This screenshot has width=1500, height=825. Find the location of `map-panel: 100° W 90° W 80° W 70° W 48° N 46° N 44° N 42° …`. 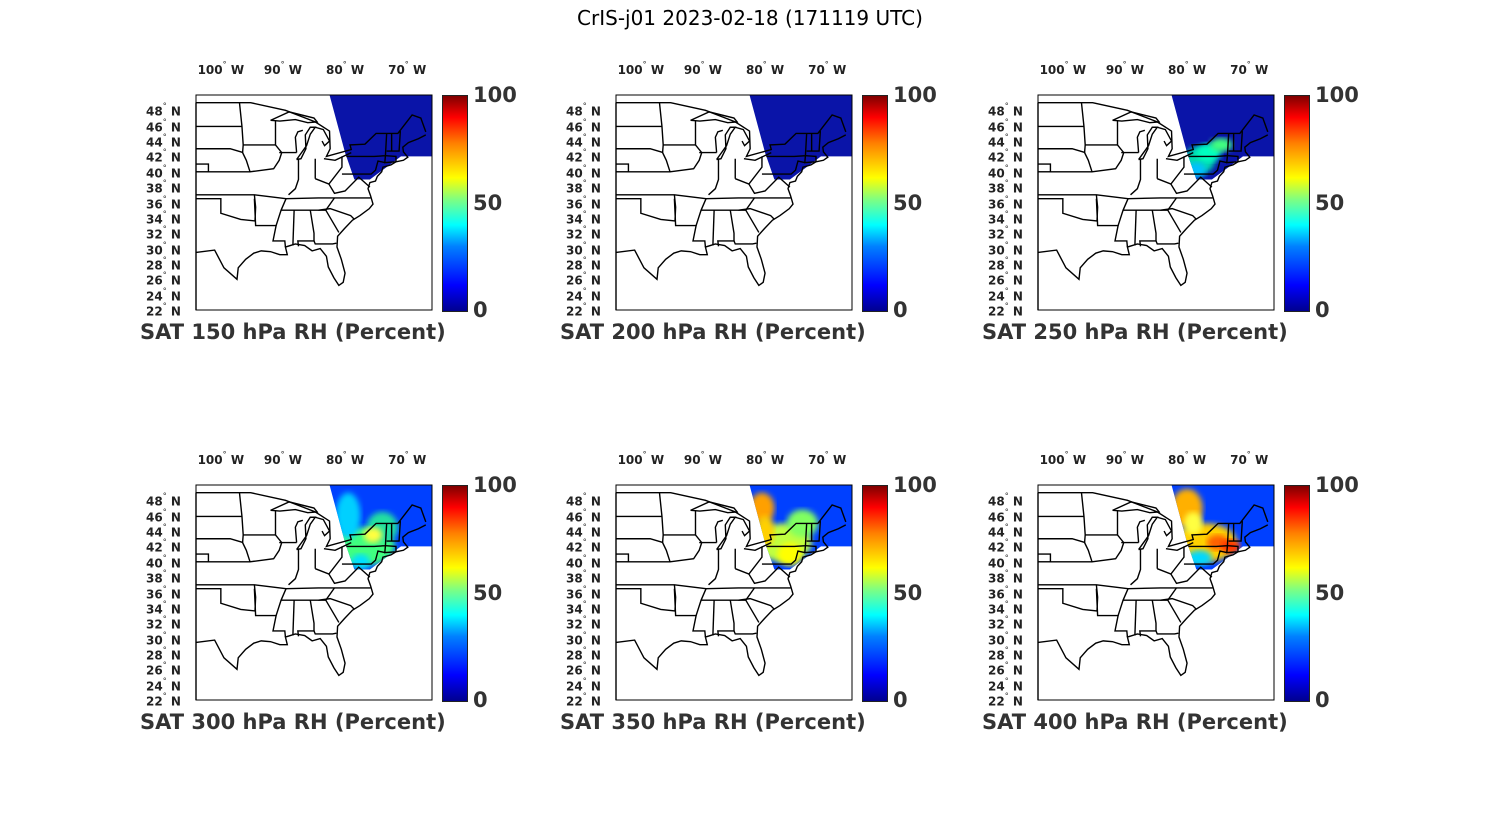

map-panel: 100° W 90° W 80° W 70° W 48° N 46° N 44° N 42° … is located at coordinates (328, 600).